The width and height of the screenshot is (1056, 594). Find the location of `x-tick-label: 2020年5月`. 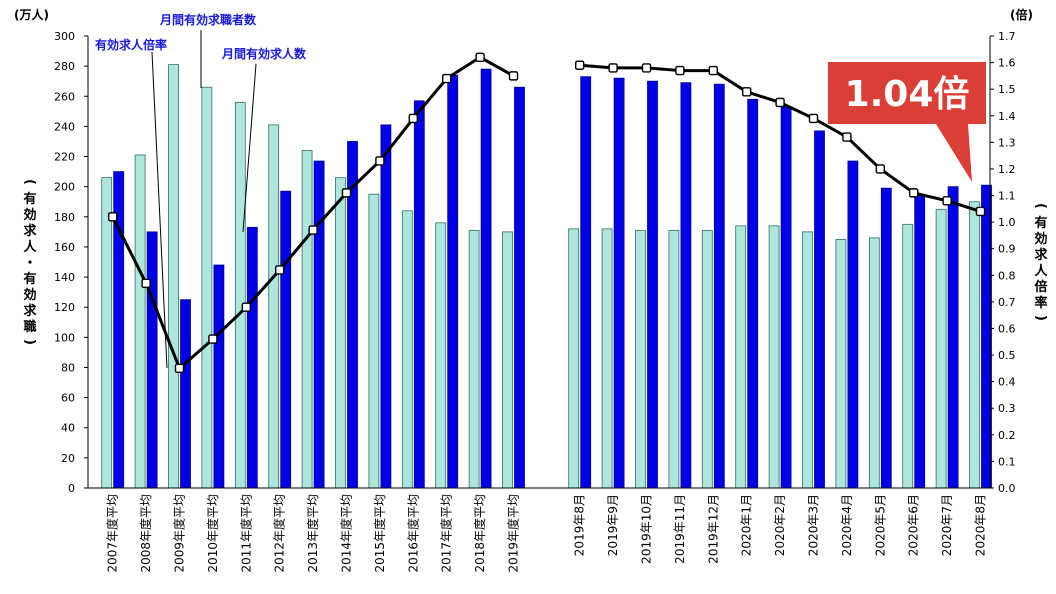

x-tick-label: 2020年5月 is located at coordinates (880, 525).